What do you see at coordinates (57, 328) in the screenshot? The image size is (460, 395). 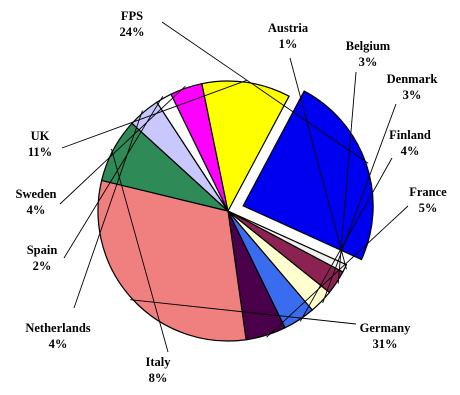 I see `slice-label-netherlands: Netherlands` at bounding box center [57, 328].